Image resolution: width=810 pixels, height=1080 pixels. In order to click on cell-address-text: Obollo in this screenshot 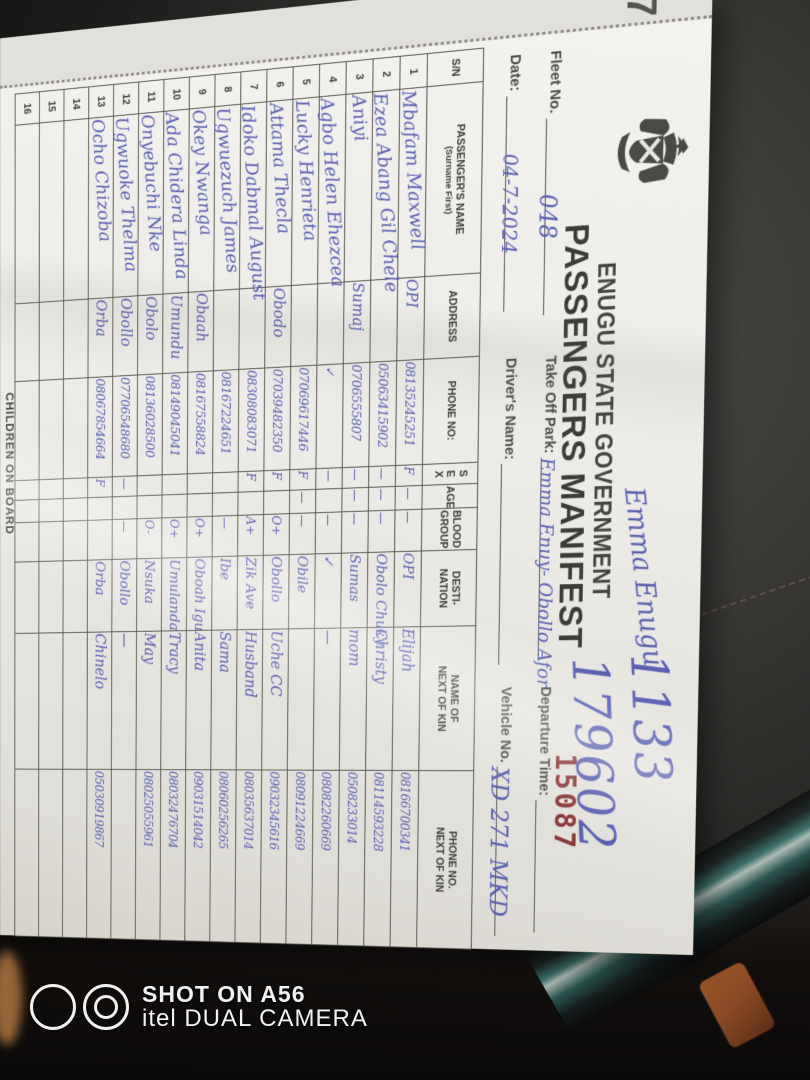, I will do `click(127, 322)`.